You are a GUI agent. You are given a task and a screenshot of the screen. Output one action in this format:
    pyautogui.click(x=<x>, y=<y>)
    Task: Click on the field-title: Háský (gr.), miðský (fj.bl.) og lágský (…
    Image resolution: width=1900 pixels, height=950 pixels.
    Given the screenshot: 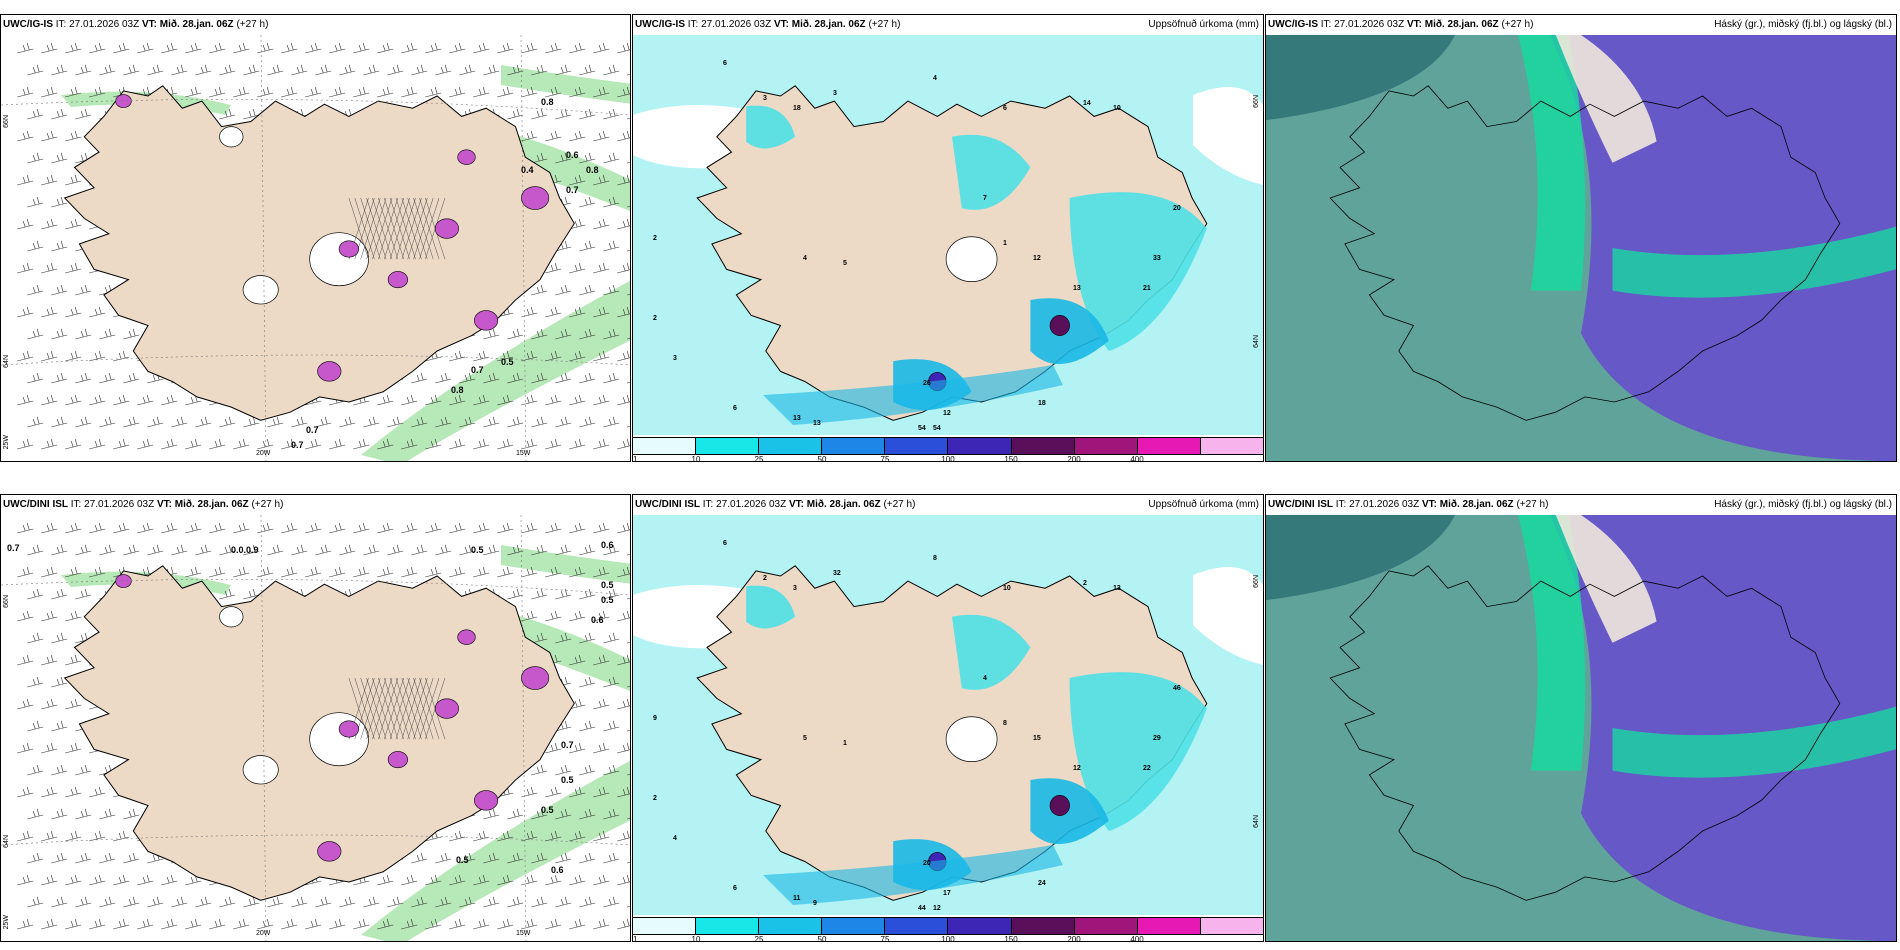 What is the action you would take?
    pyautogui.click(x=1803, y=24)
    